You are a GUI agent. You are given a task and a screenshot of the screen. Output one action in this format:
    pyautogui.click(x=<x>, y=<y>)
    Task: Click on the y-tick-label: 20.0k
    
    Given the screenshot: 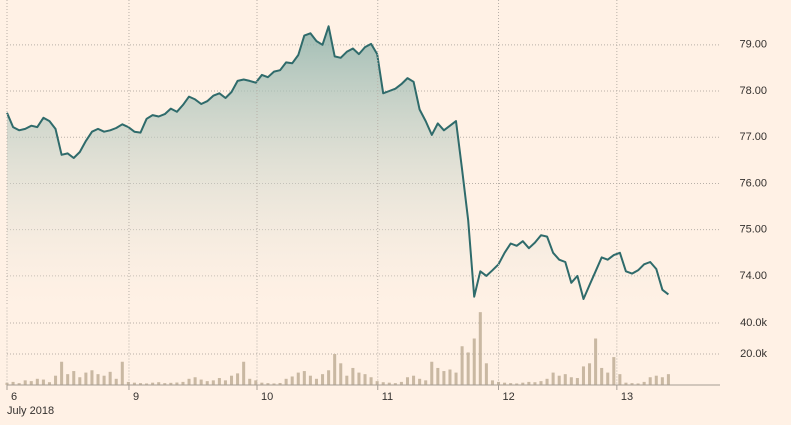 What is the action you would take?
    pyautogui.click(x=753, y=354)
    